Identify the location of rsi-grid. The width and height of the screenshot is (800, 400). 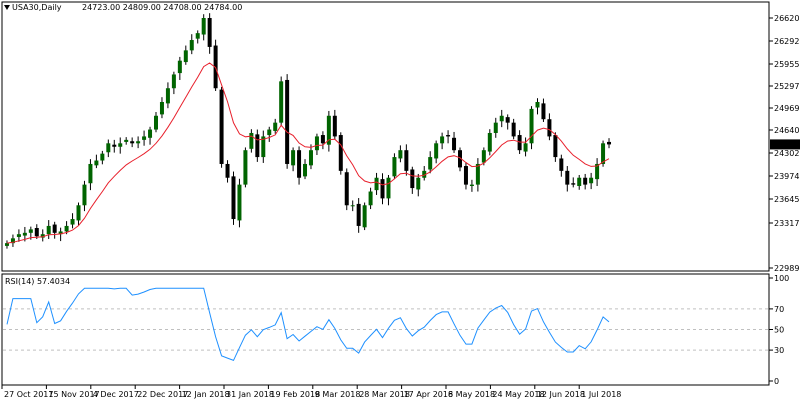
(385, 329).